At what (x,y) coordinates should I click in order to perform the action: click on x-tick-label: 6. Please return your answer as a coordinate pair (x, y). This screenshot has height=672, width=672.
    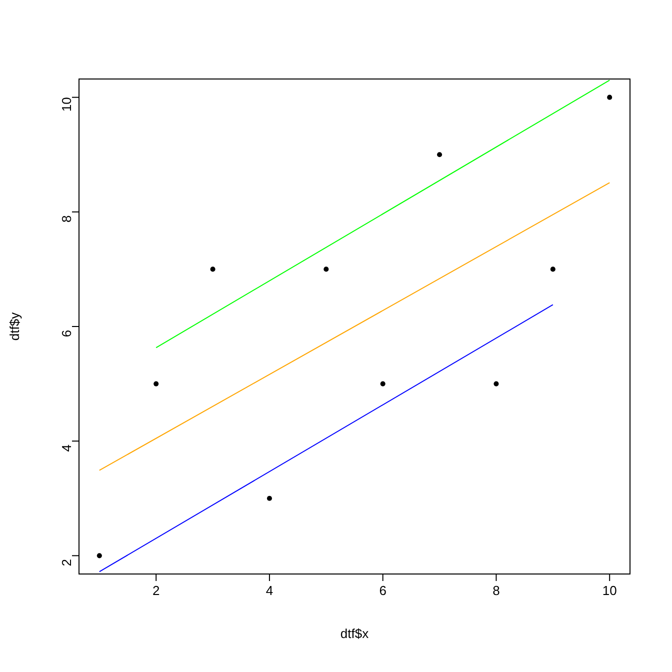
    Looking at the image, I should click on (382, 590).